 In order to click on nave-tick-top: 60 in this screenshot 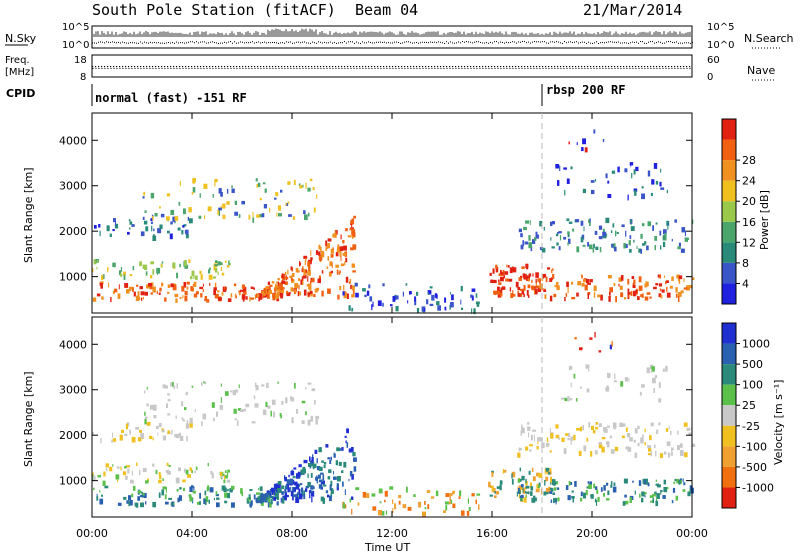, I will do `click(713, 60)`.